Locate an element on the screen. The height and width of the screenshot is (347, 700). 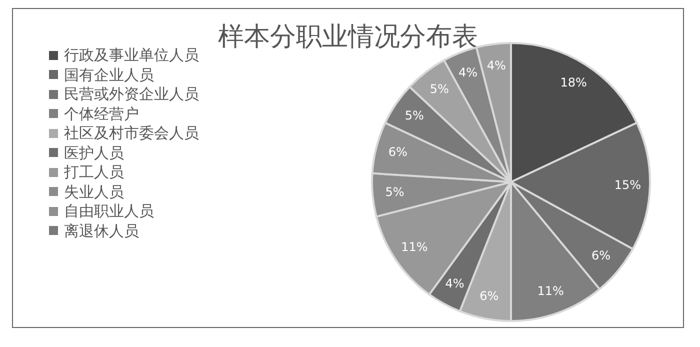
legend-label: 医护人员 is located at coordinates (94, 153).